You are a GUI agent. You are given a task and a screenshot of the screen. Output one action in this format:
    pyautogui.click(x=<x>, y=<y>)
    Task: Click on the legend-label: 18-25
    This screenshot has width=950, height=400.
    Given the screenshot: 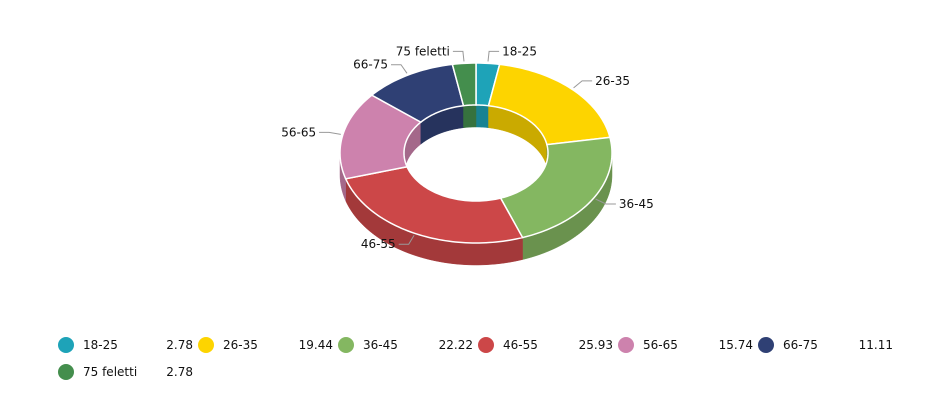 What is the action you would take?
    pyautogui.click(x=100, y=345)
    